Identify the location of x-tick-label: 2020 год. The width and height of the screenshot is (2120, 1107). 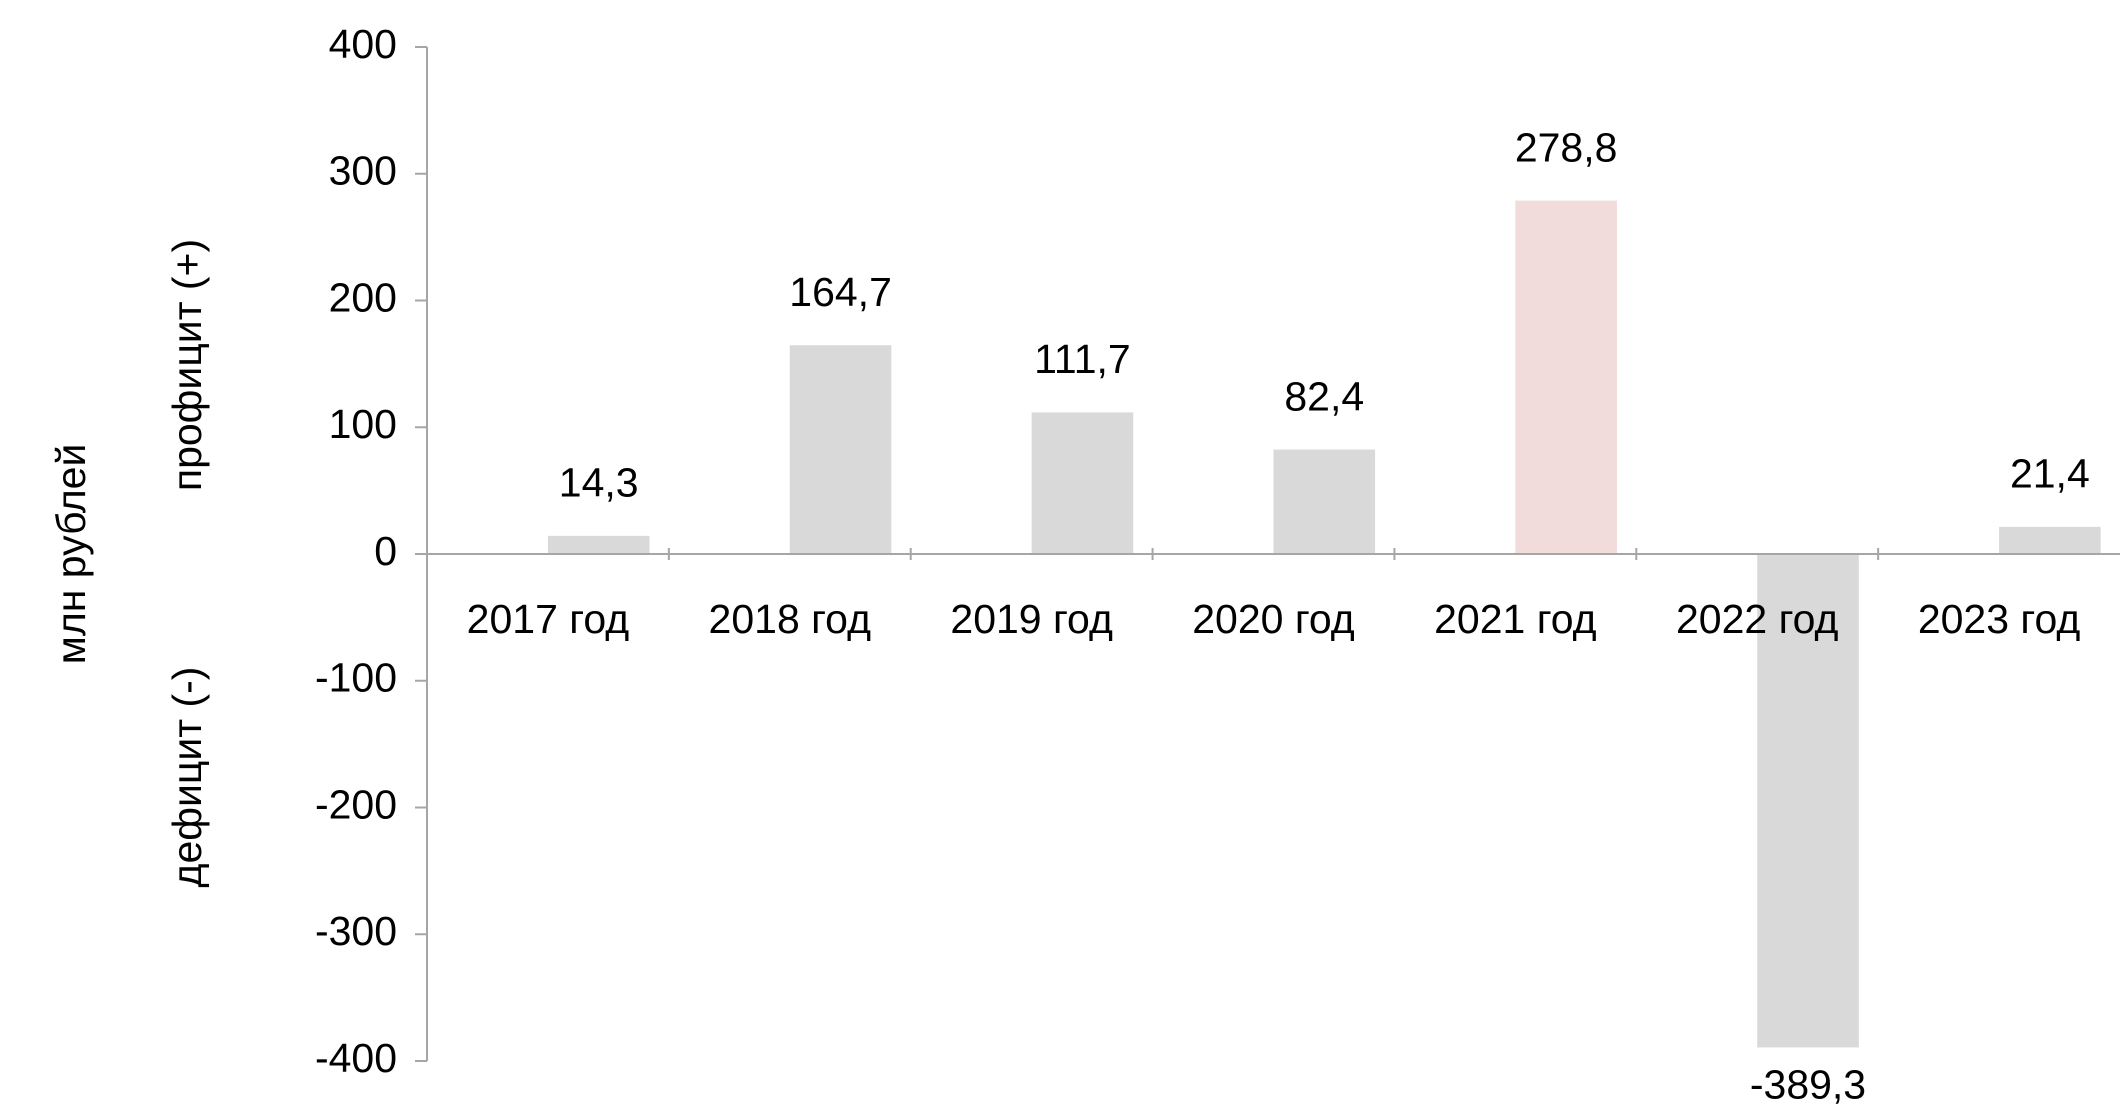
(1273, 619).